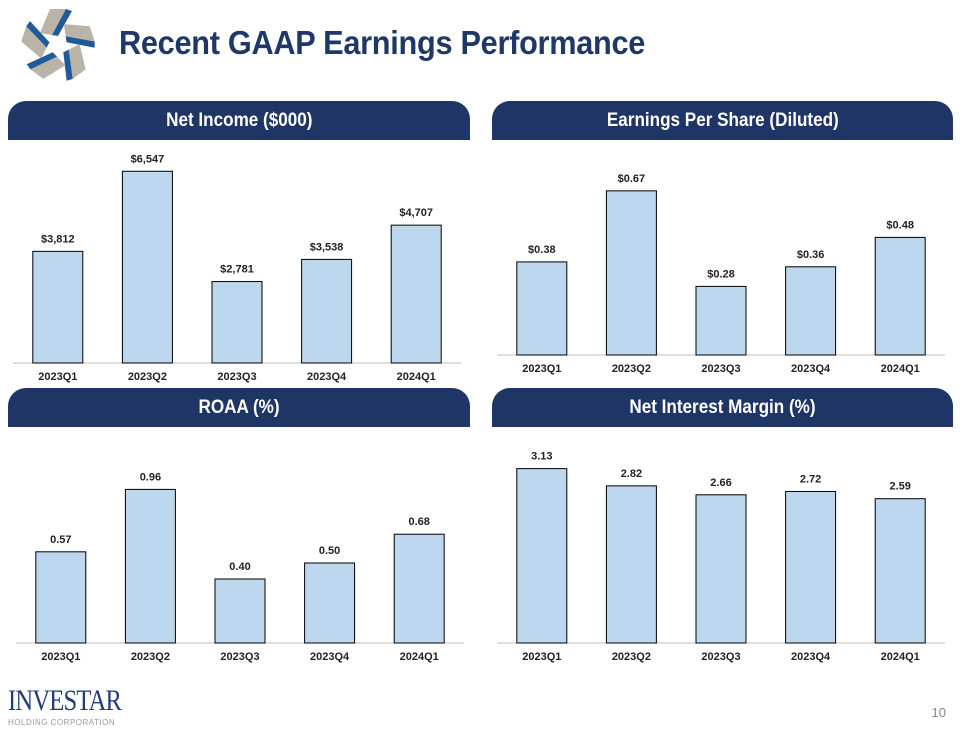 This screenshot has height=730, width=960. Describe the element at coordinates (899, 487) in the screenshot. I see `data-label: 2.59` at that location.